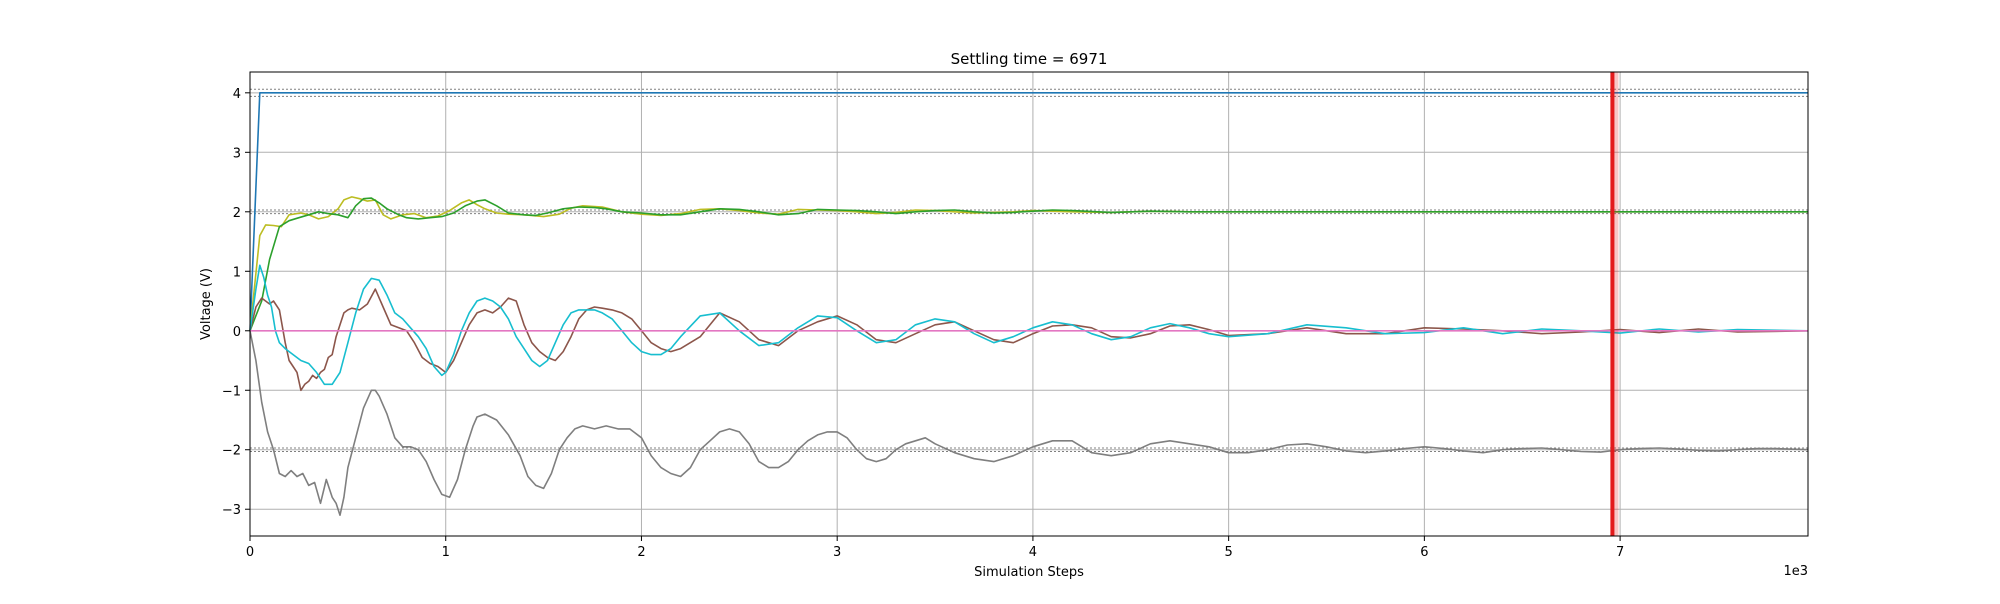  I want to click on y-tick-label: 4, so click(237, 94).